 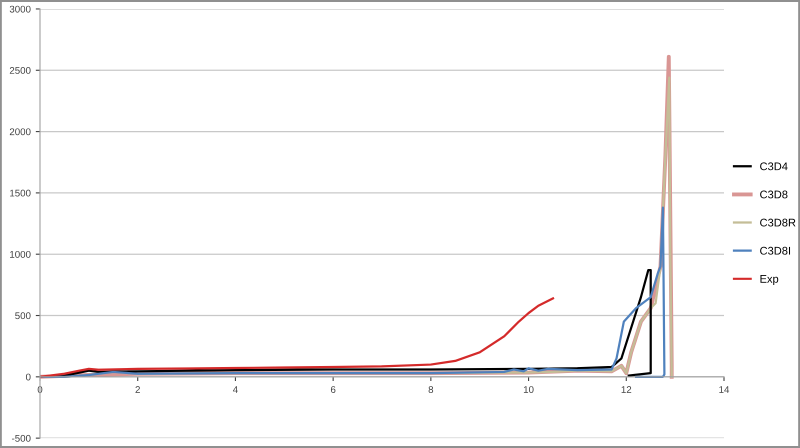 I want to click on legend-label: C3D4, so click(x=774, y=166).